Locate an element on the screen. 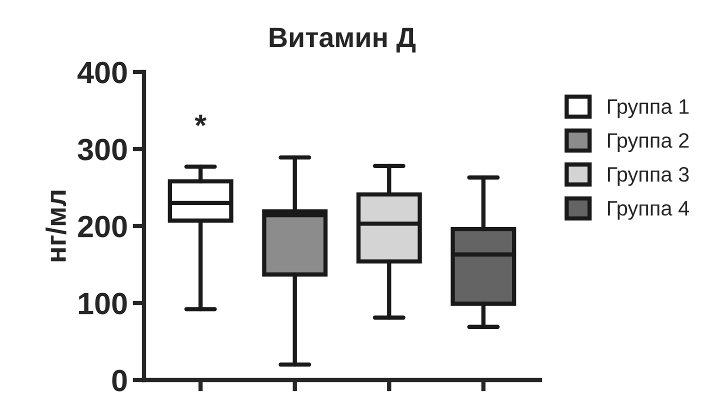 This screenshot has width=720, height=400. y-tick-label: 0 is located at coordinates (119, 381).